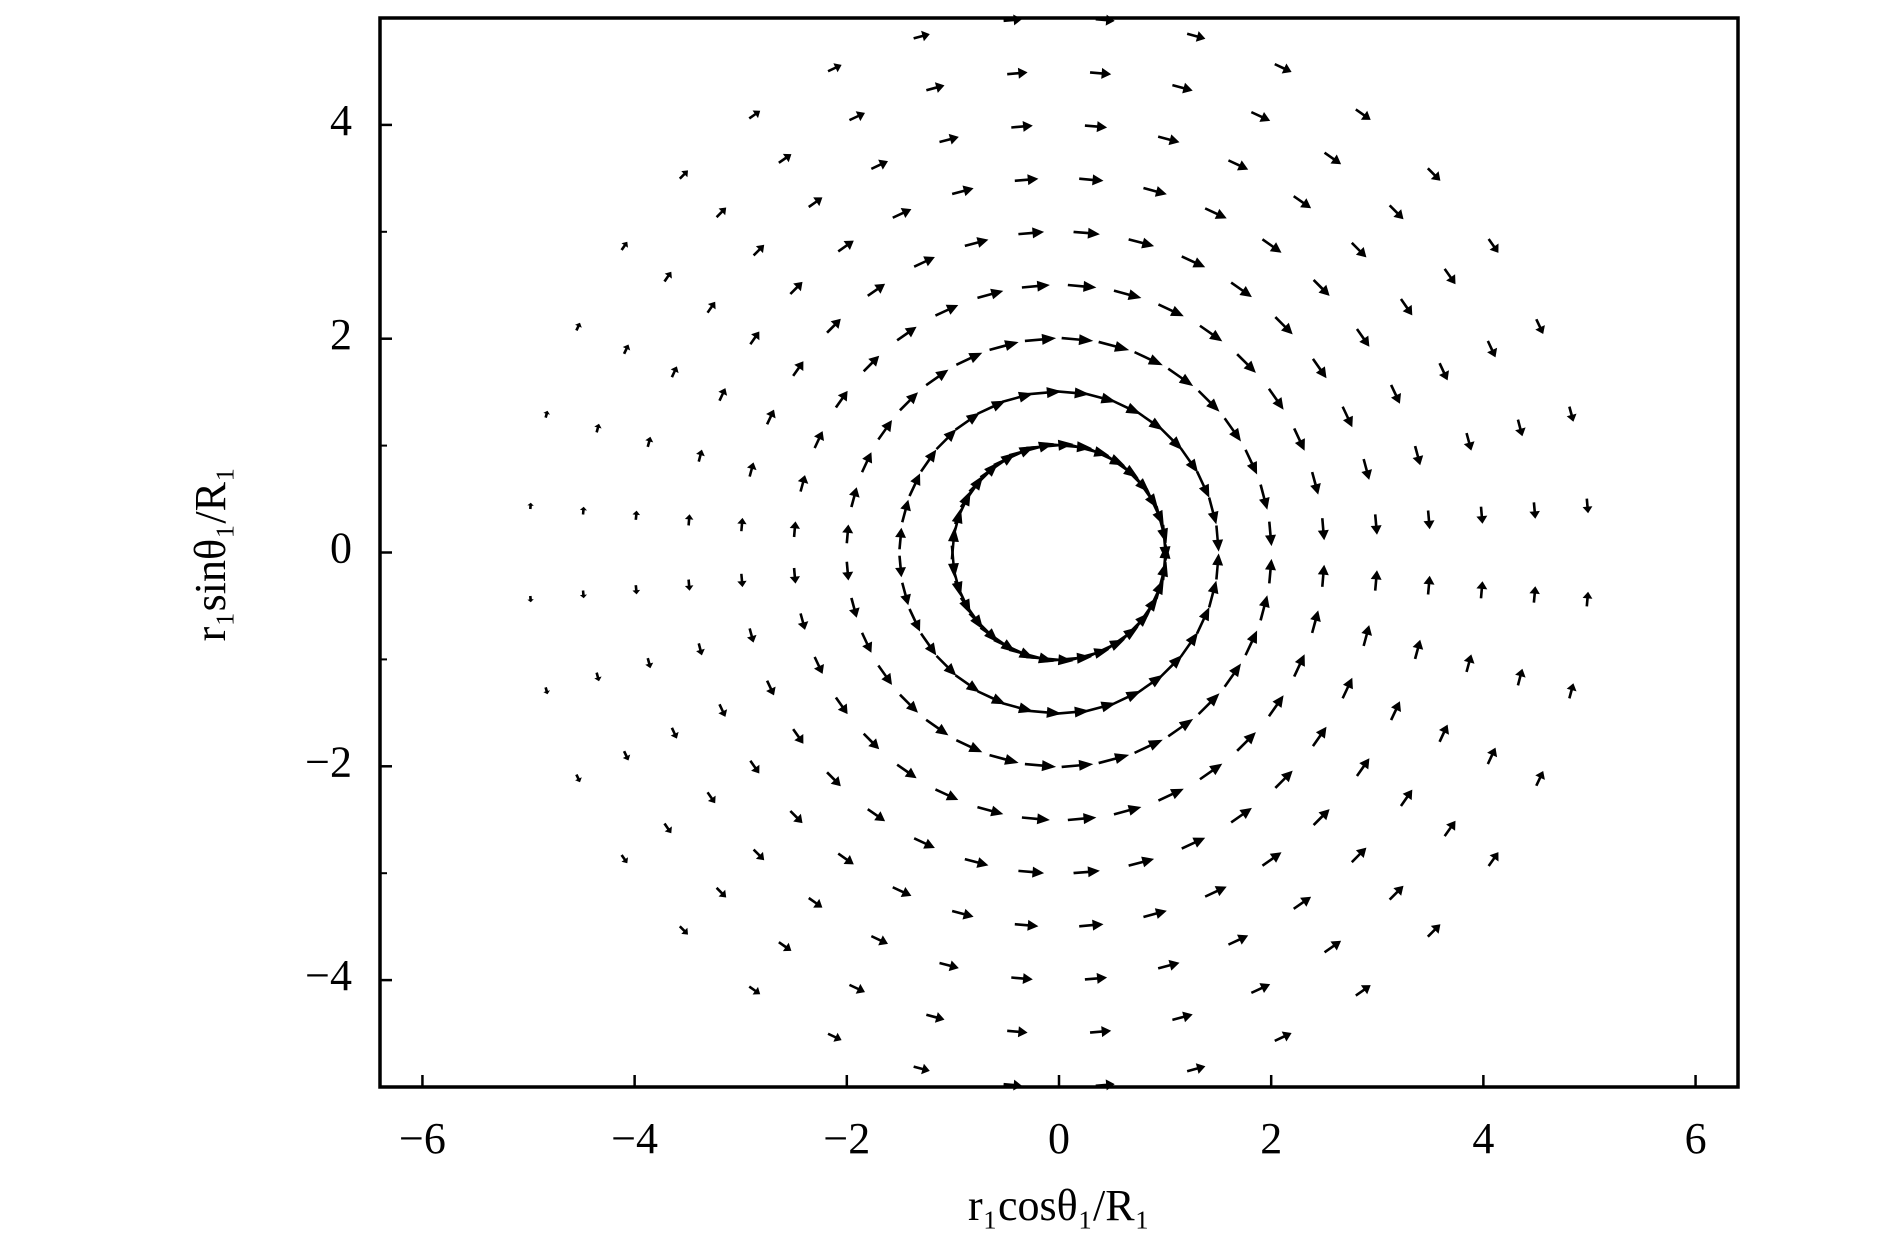  Describe the element at coordinates (422, 1138) in the screenshot. I see `x-tick-label: −6` at that location.